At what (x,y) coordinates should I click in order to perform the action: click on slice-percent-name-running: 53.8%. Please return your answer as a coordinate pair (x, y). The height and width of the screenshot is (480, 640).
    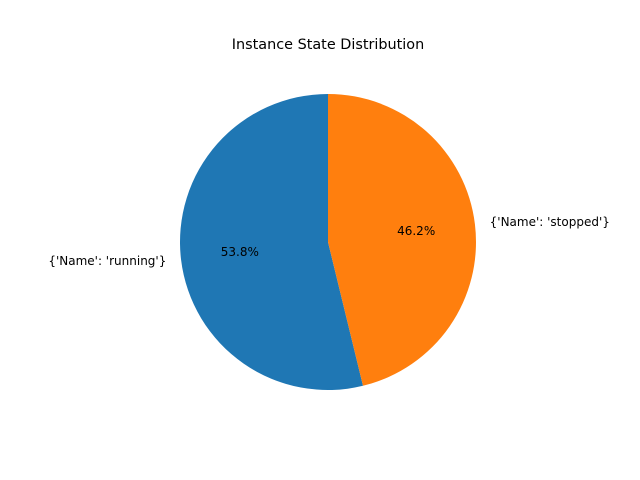
    Looking at the image, I should click on (240, 252).